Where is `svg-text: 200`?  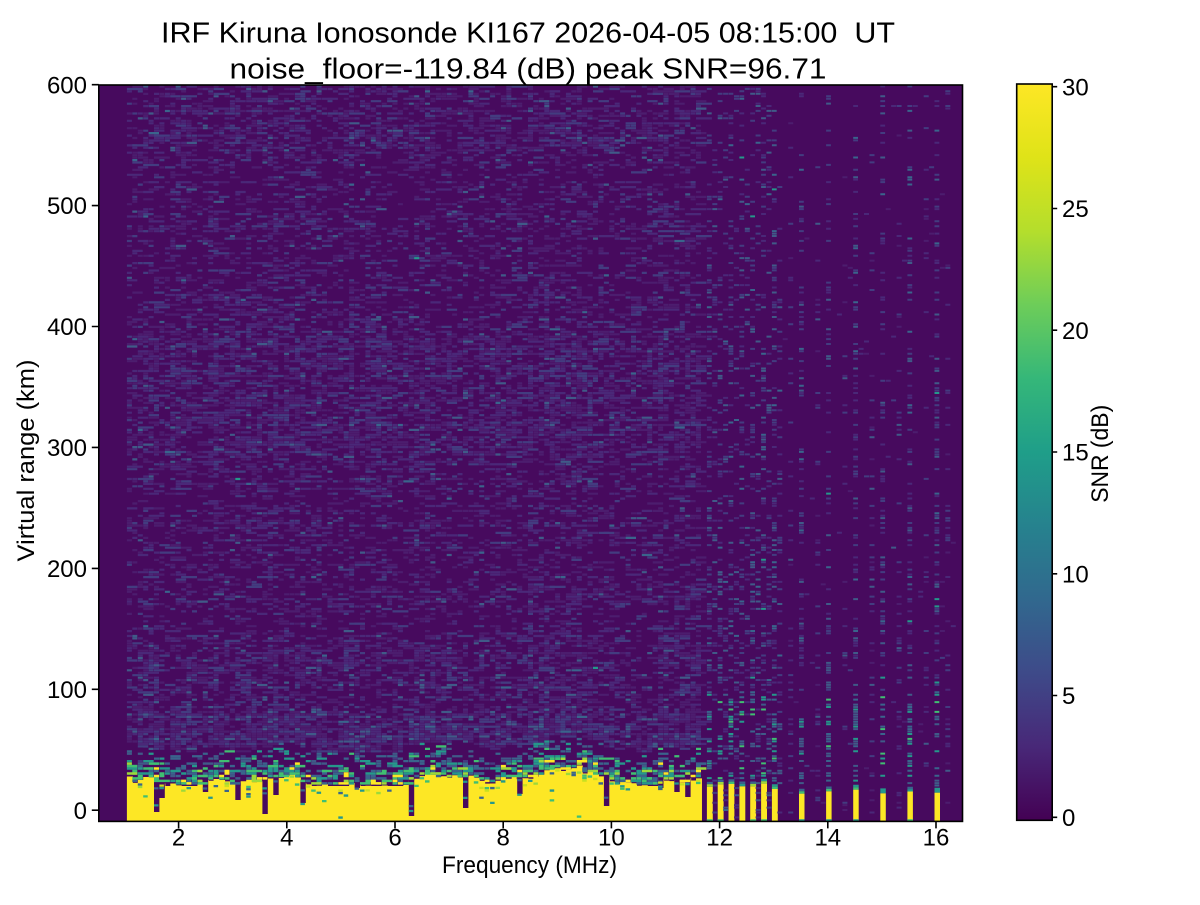
svg-text: 200 is located at coordinates (67, 569).